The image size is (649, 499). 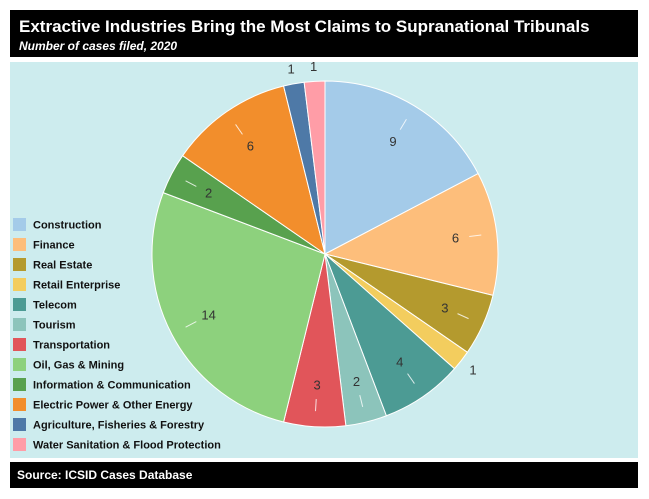 I want to click on legend-label: Construction, so click(x=67, y=226).